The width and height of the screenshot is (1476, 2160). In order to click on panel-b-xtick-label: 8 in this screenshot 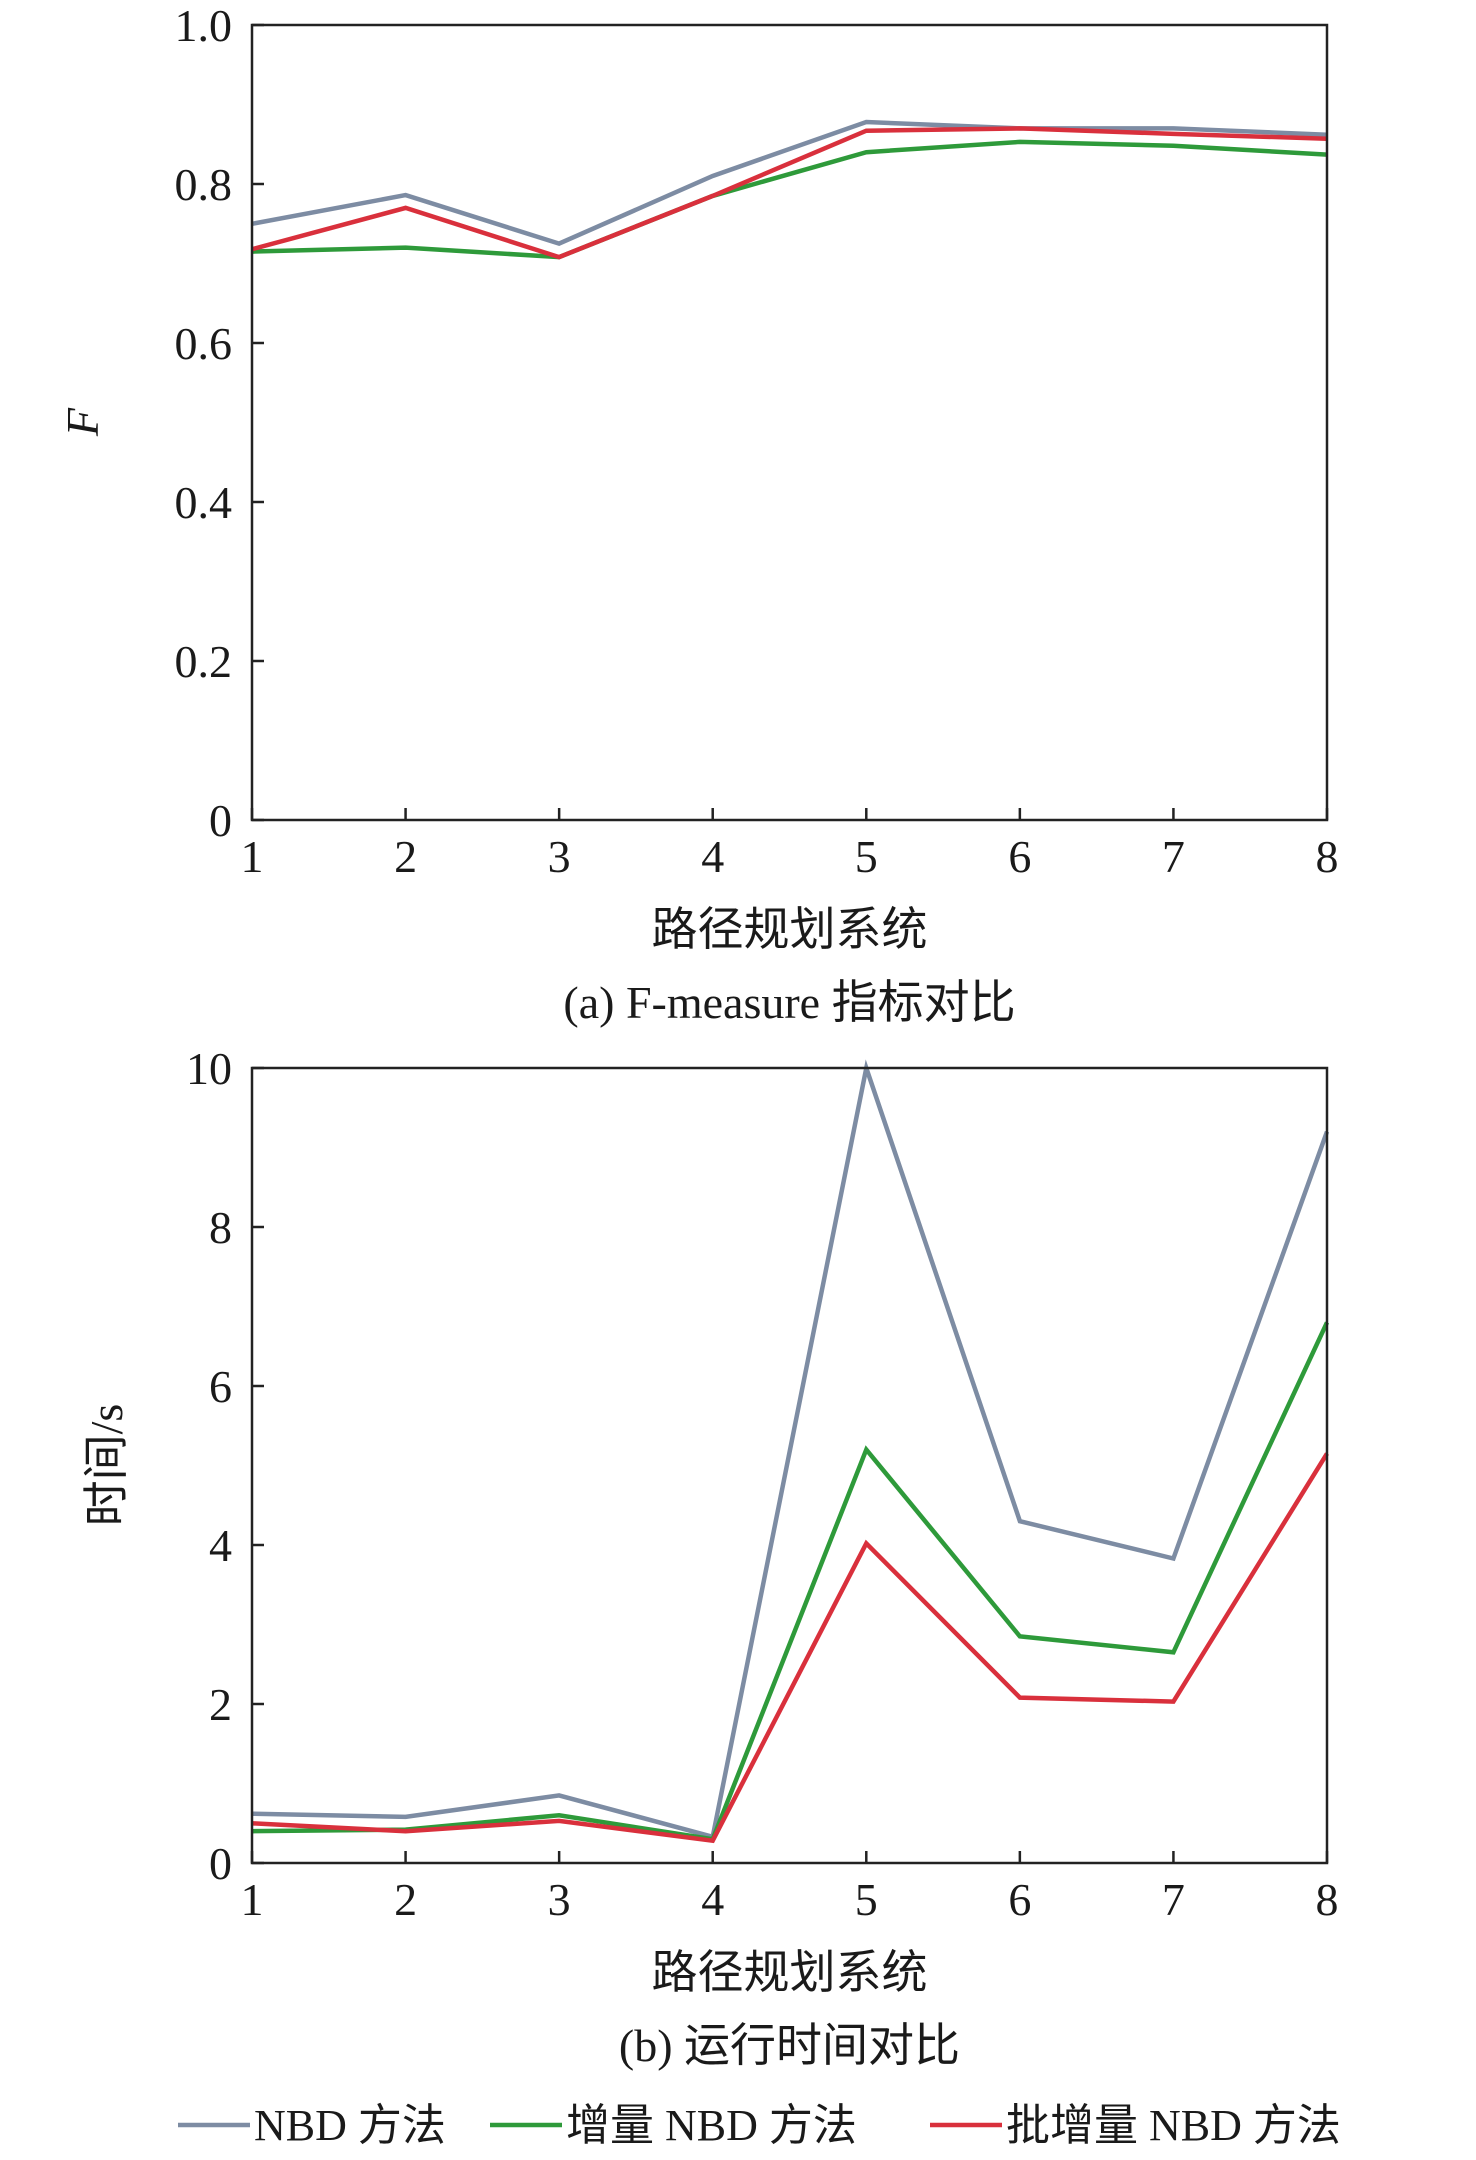, I will do `click(1327, 1899)`.